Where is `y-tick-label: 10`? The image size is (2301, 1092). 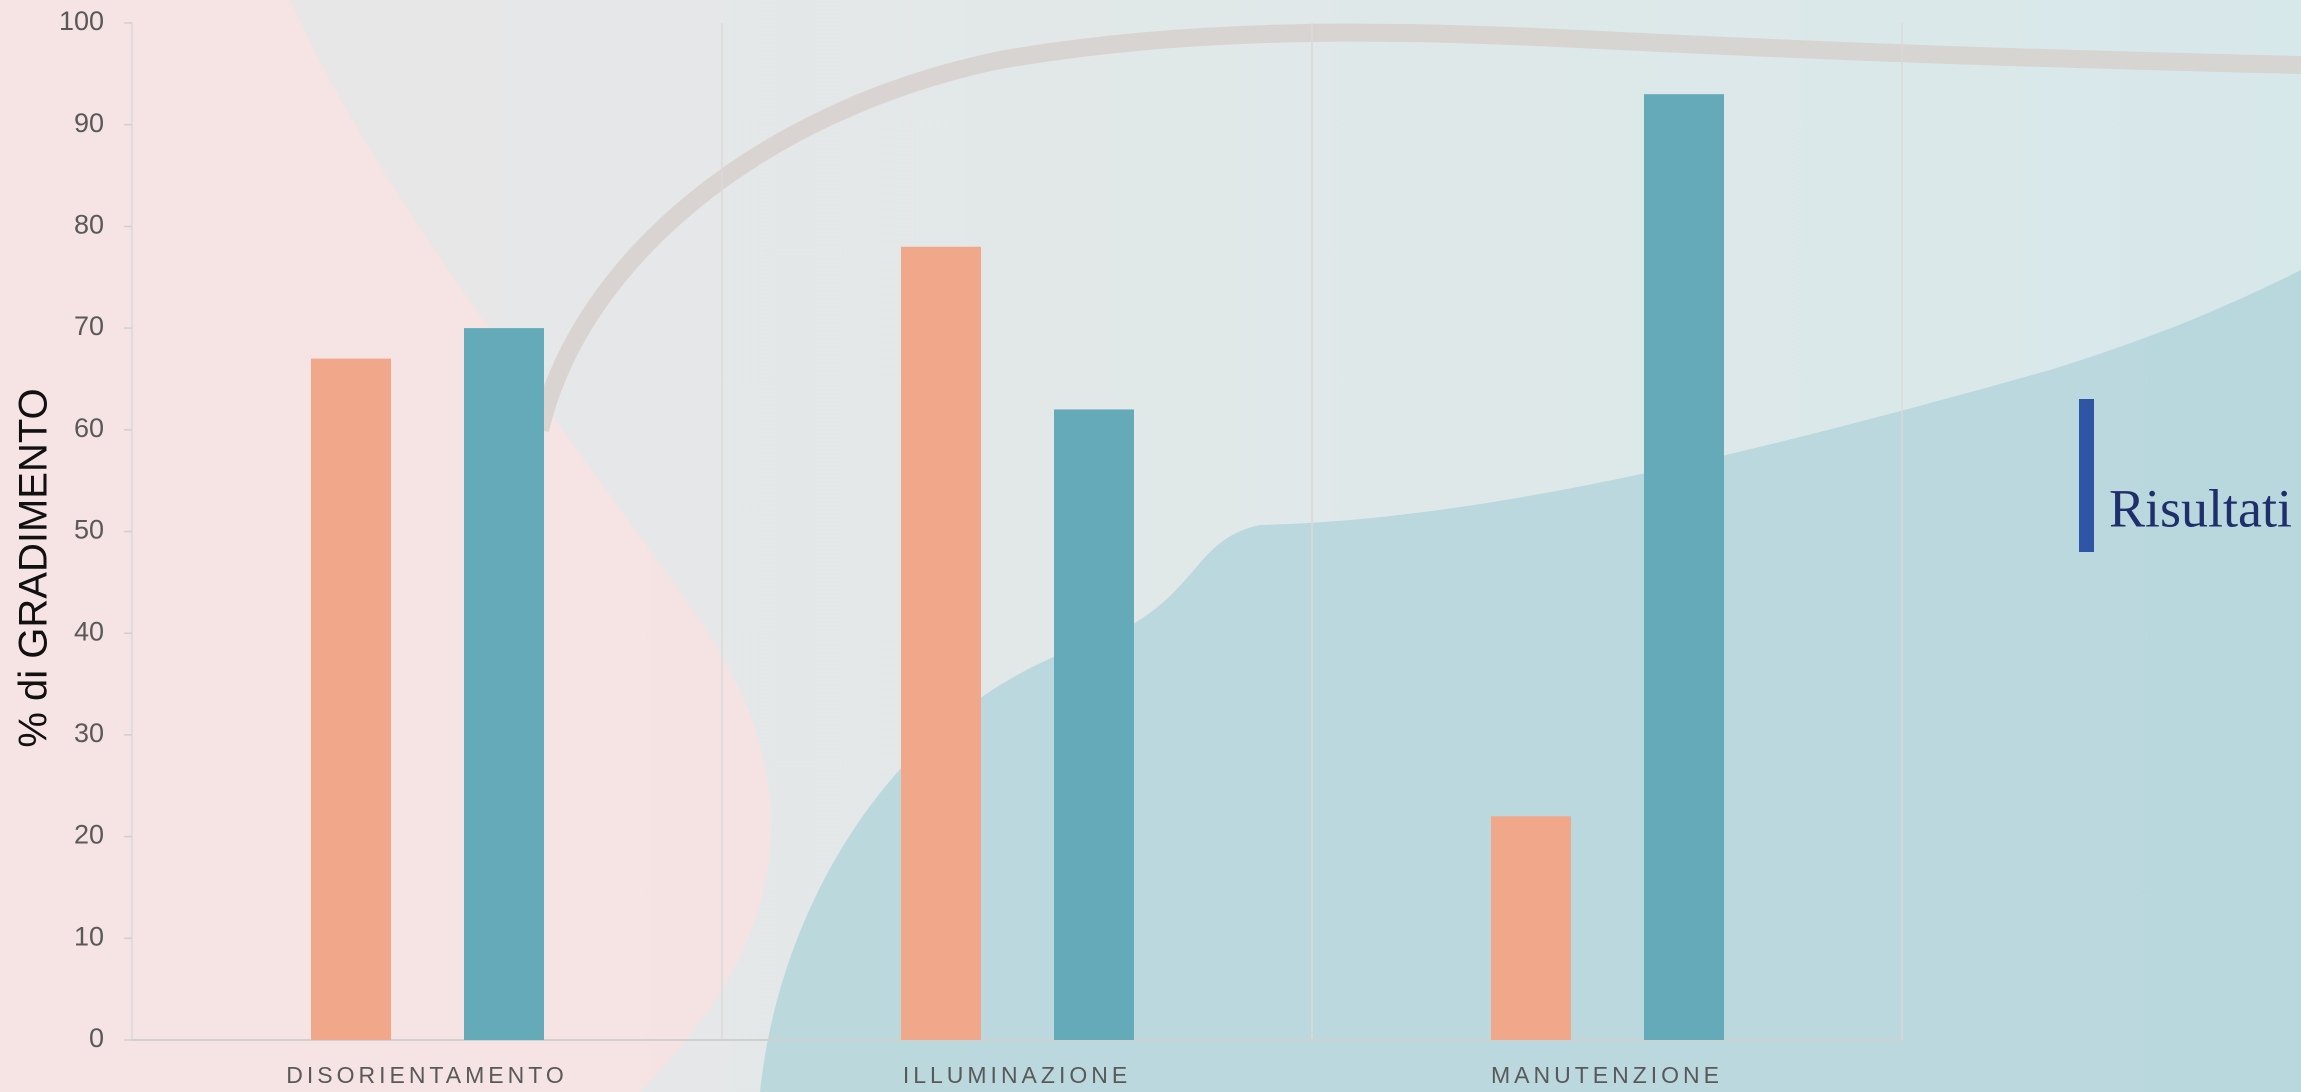
y-tick-label: 10 is located at coordinates (89, 936).